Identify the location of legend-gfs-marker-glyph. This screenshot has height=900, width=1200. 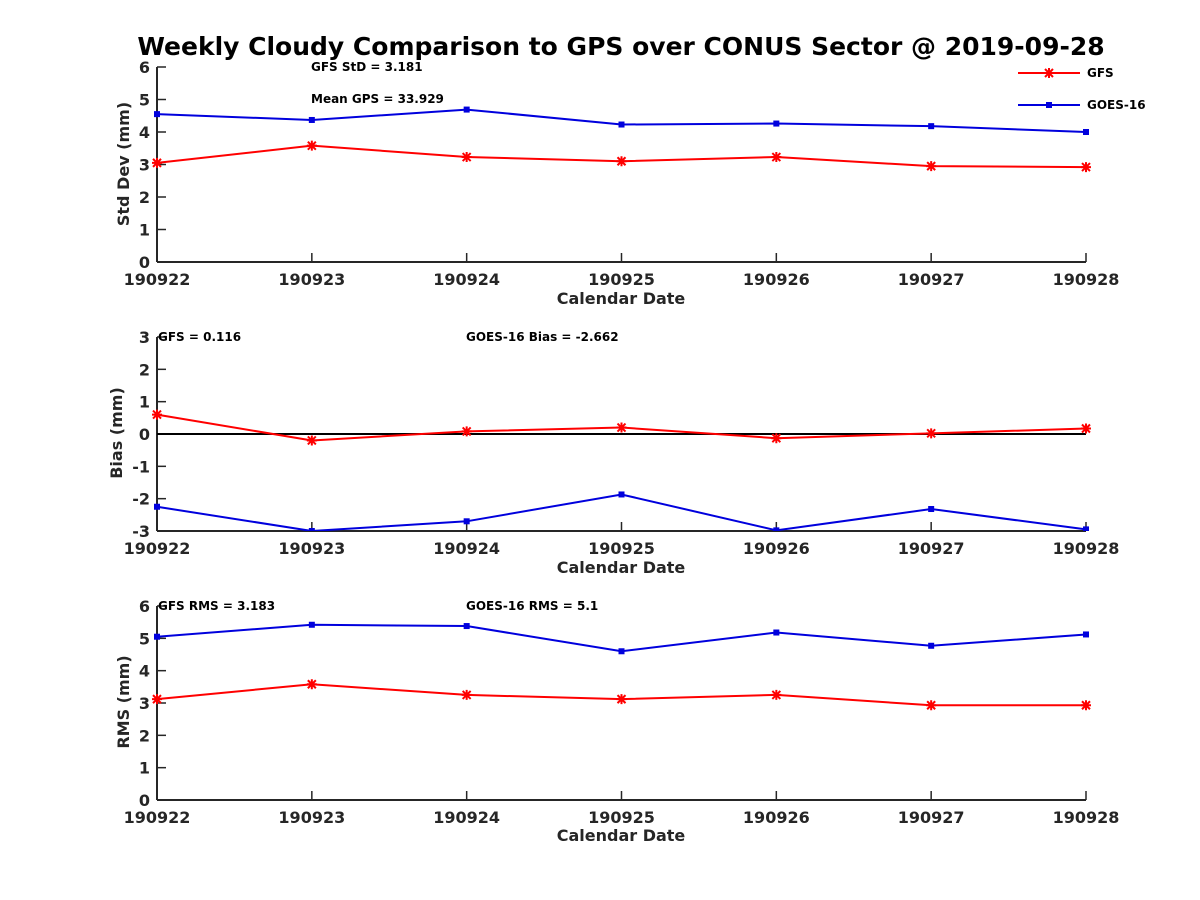
(1049, 73).